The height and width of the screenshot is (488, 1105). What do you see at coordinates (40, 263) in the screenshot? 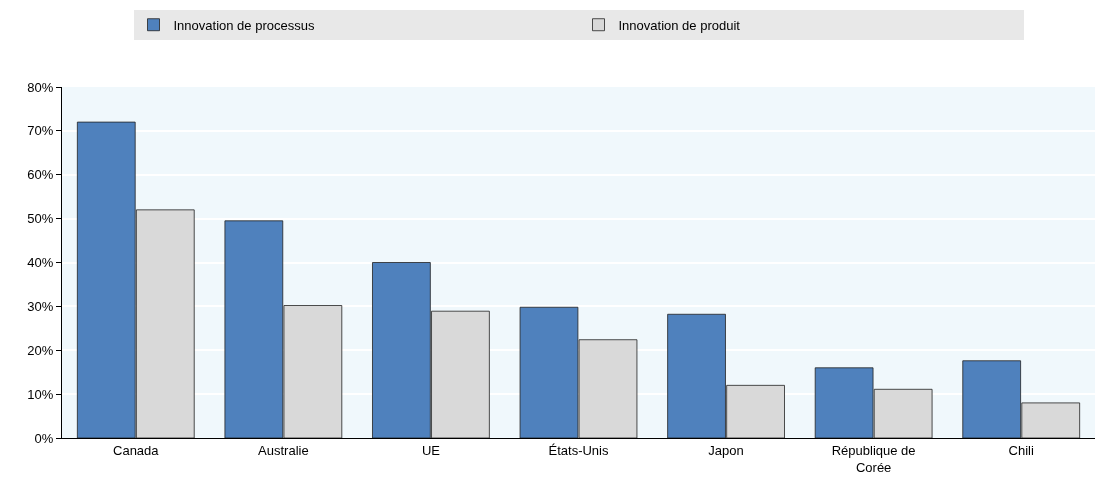
I see `y-tick-label: 40%` at bounding box center [40, 263].